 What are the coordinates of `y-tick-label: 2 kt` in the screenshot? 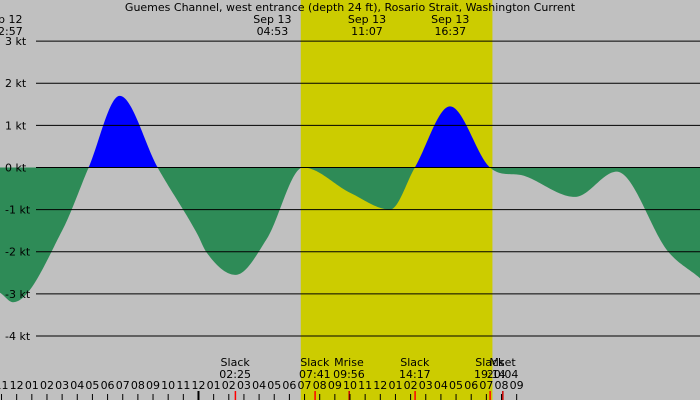 It's located at (16, 83).